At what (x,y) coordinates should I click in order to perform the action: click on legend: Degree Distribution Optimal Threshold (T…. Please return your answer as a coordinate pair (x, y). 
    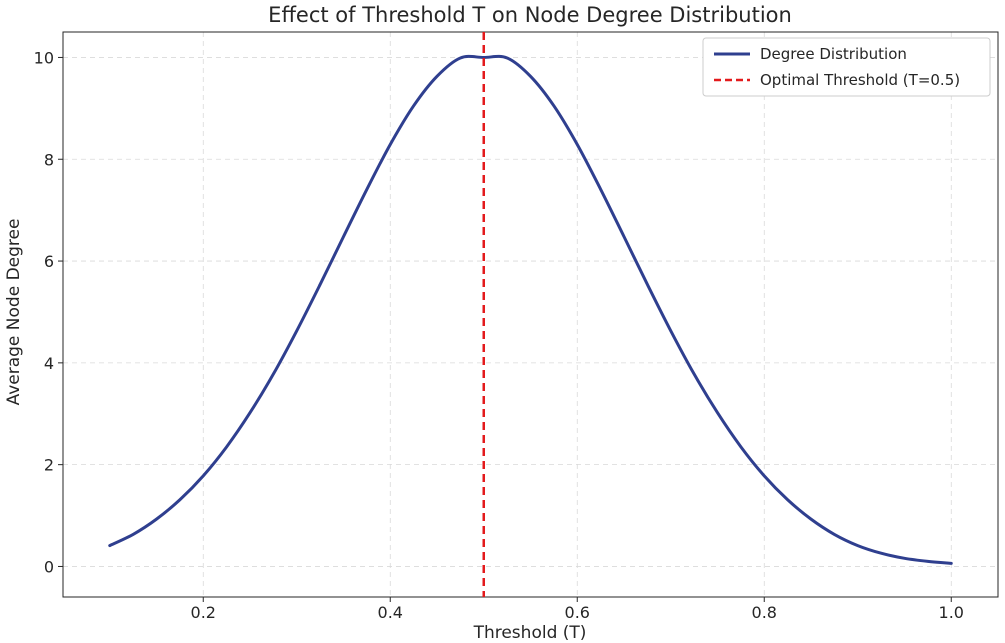
    Looking at the image, I should click on (846, 67).